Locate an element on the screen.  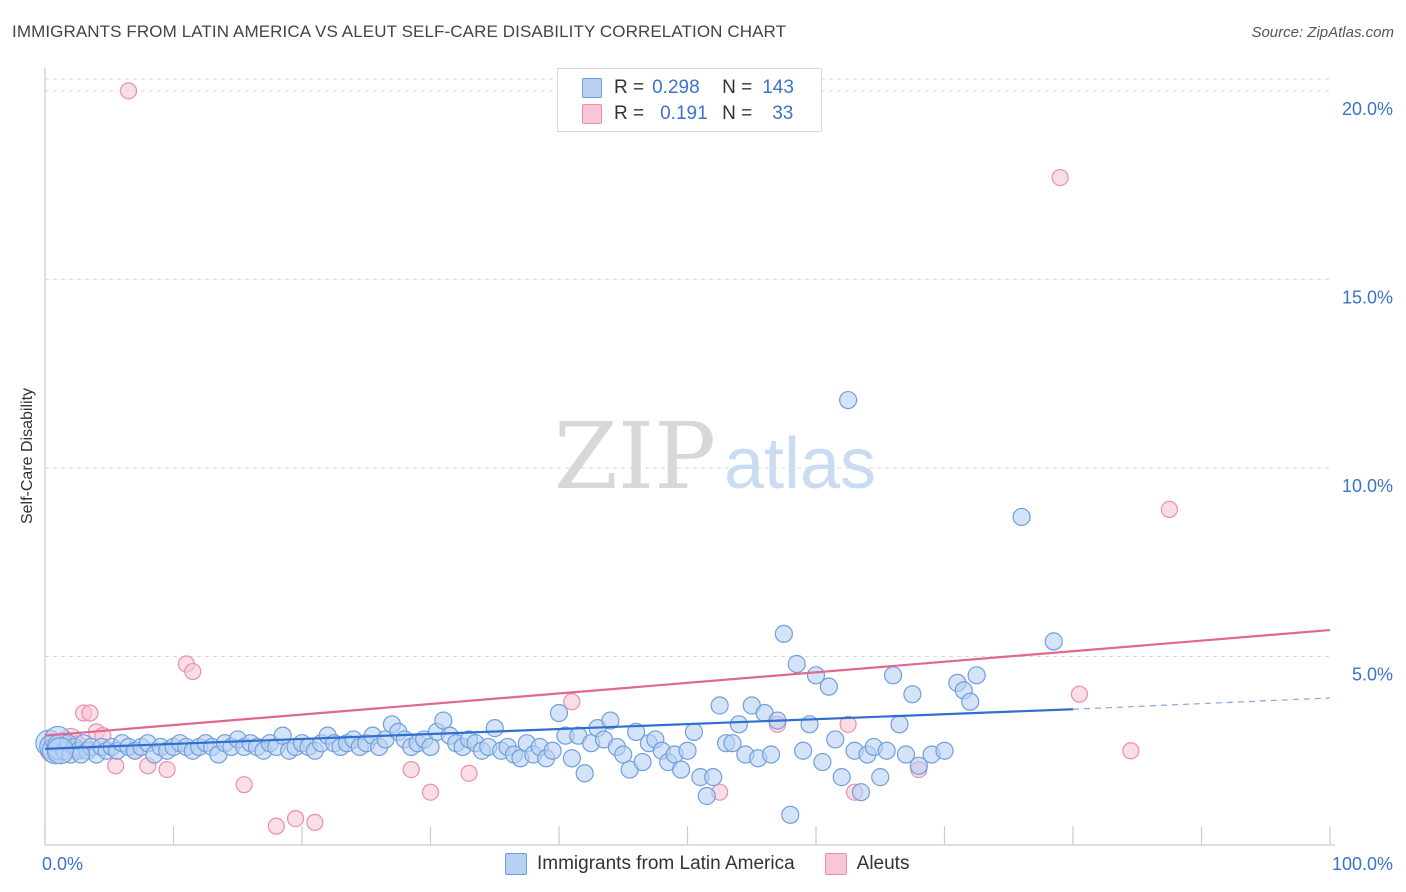
y-tick-label: 10.0% is located at coordinates (1367, 486).